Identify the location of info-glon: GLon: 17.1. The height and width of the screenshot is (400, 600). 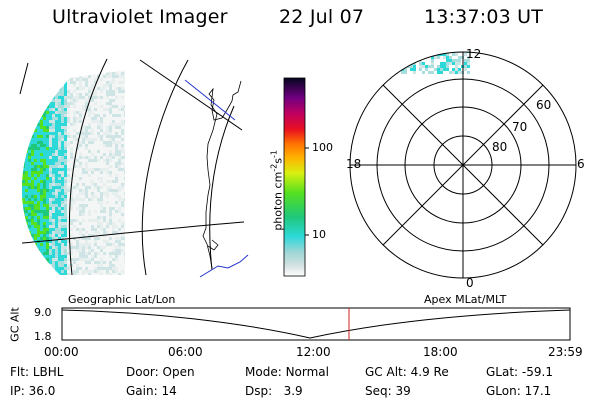
(519, 391).